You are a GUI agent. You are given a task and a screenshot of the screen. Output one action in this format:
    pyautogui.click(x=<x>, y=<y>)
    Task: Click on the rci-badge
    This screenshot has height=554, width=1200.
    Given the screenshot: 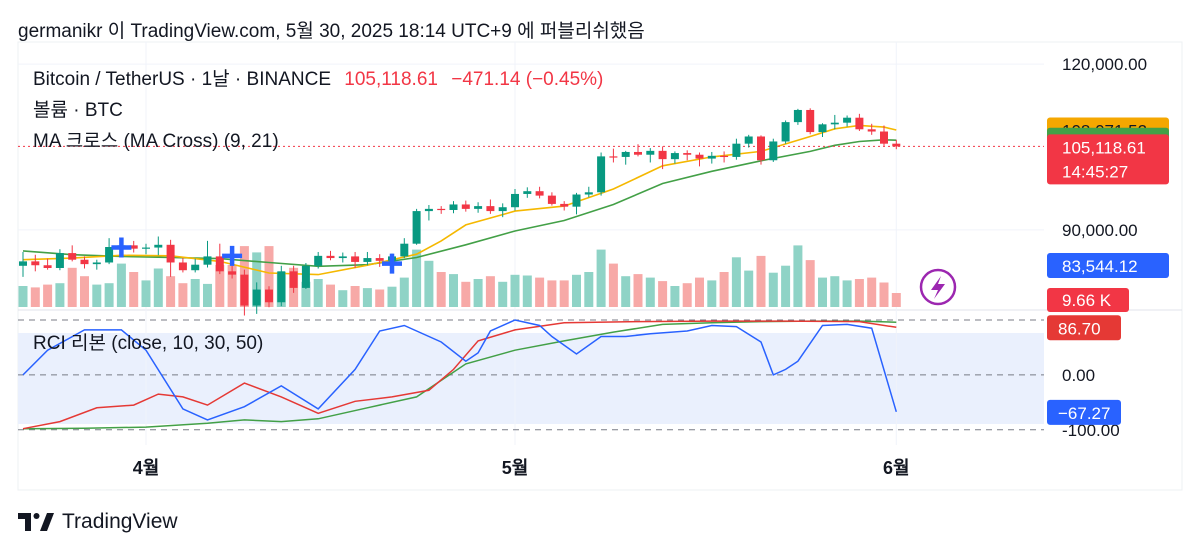 What is the action you would take?
    pyautogui.click(x=1084, y=328)
    